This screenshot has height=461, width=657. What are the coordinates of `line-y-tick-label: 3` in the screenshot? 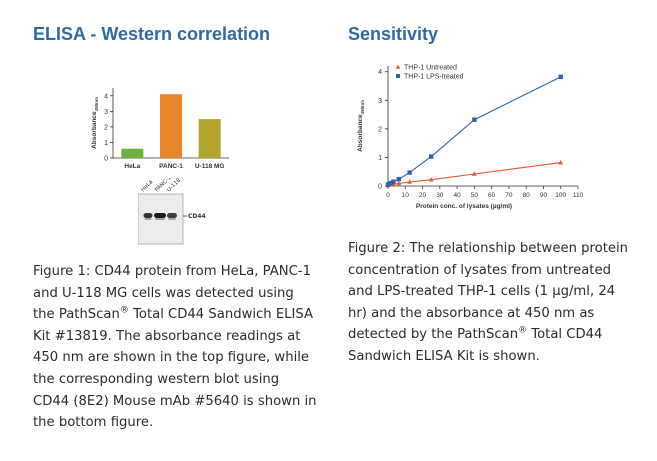 It's located at (380, 101).